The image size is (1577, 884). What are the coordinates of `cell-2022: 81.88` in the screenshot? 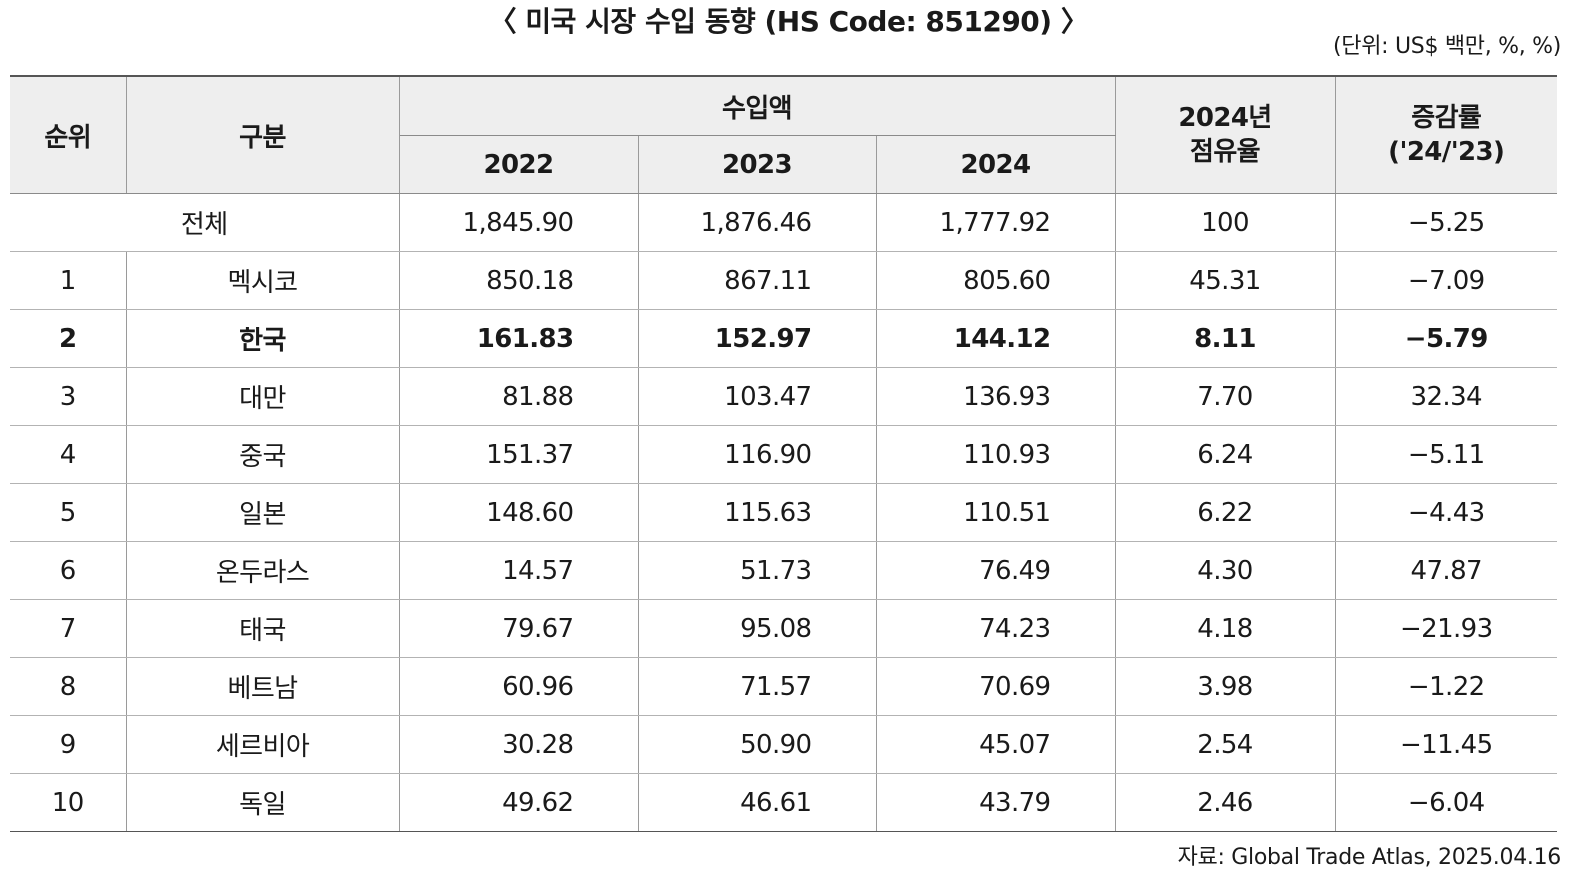 It's located at (518, 396).